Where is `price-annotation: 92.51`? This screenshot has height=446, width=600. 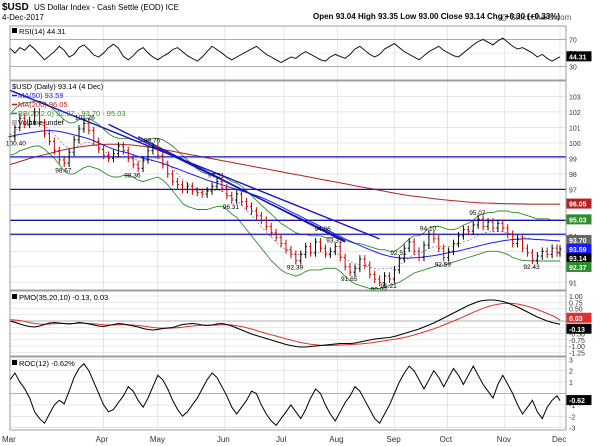
price-annotation: 92.51 is located at coordinates (398, 253).